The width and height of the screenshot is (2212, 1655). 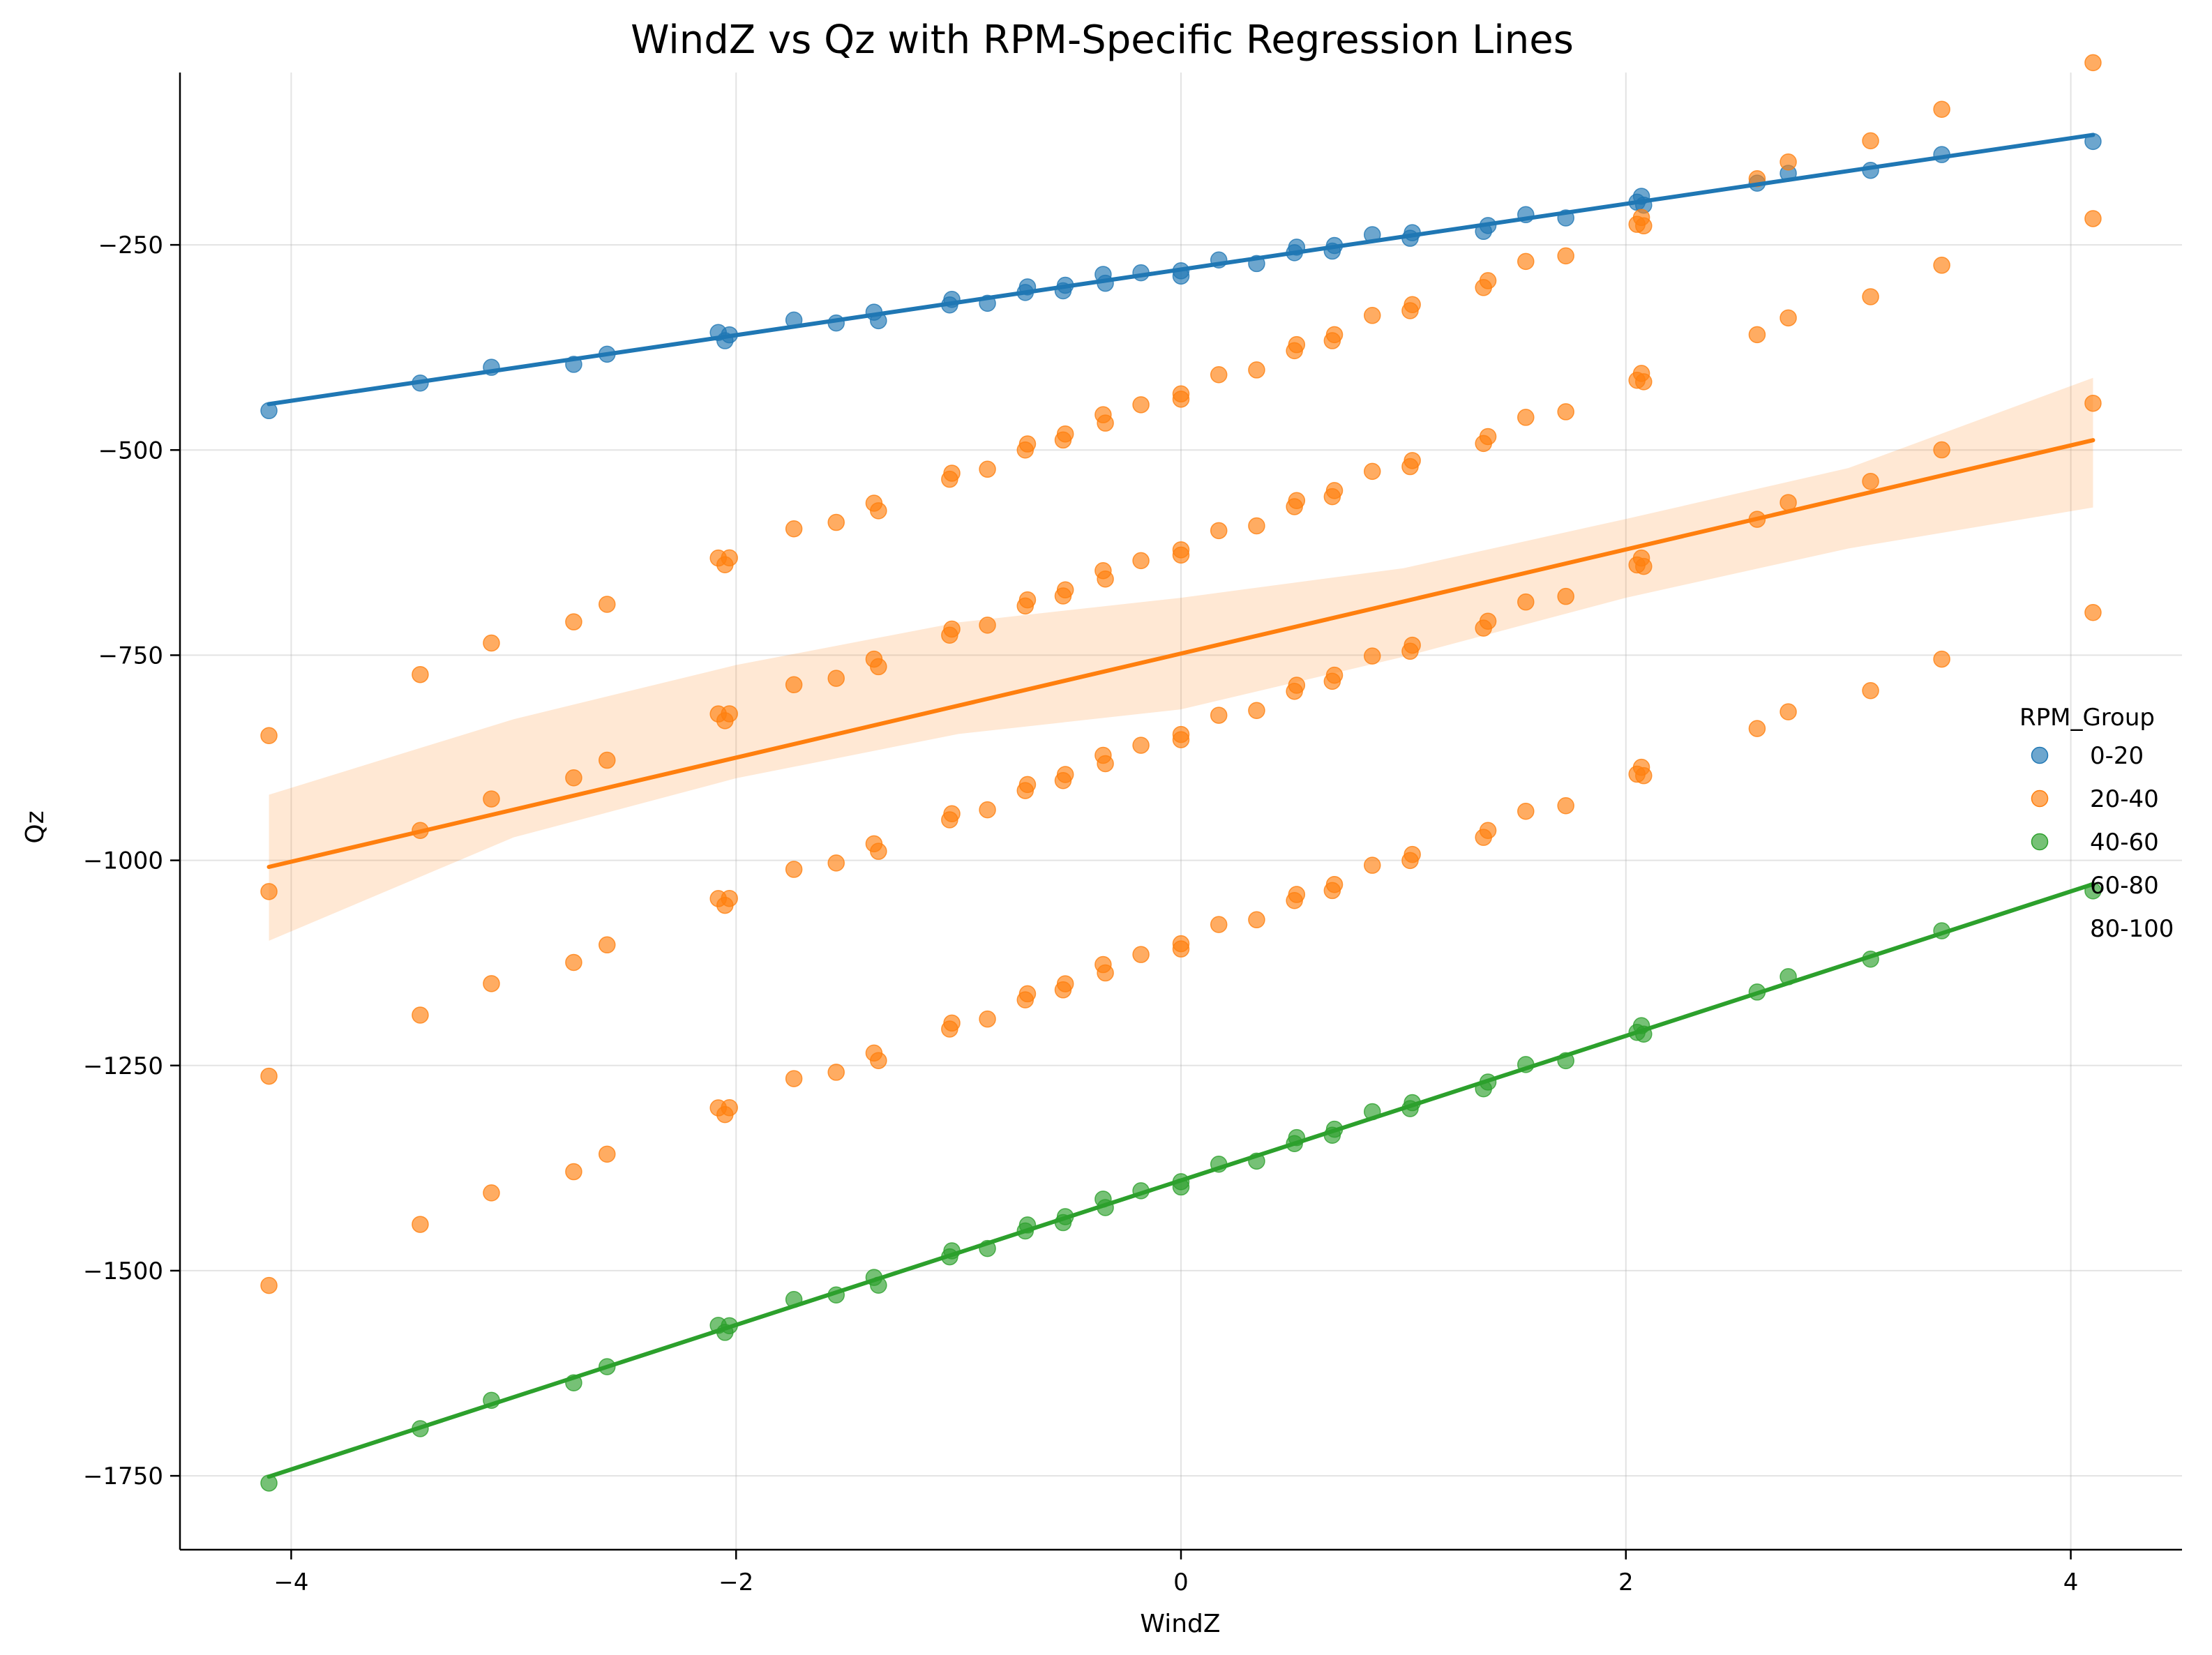 I want to click on y-ticks: −1750 −1500 −1250 −1000 −750 −500 −250, so click(x=131, y=861).